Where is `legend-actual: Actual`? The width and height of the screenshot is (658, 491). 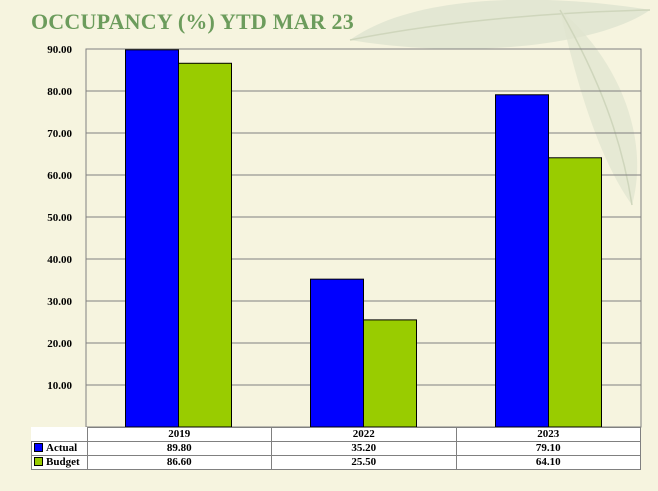
legend-actual: Actual is located at coordinates (59, 448).